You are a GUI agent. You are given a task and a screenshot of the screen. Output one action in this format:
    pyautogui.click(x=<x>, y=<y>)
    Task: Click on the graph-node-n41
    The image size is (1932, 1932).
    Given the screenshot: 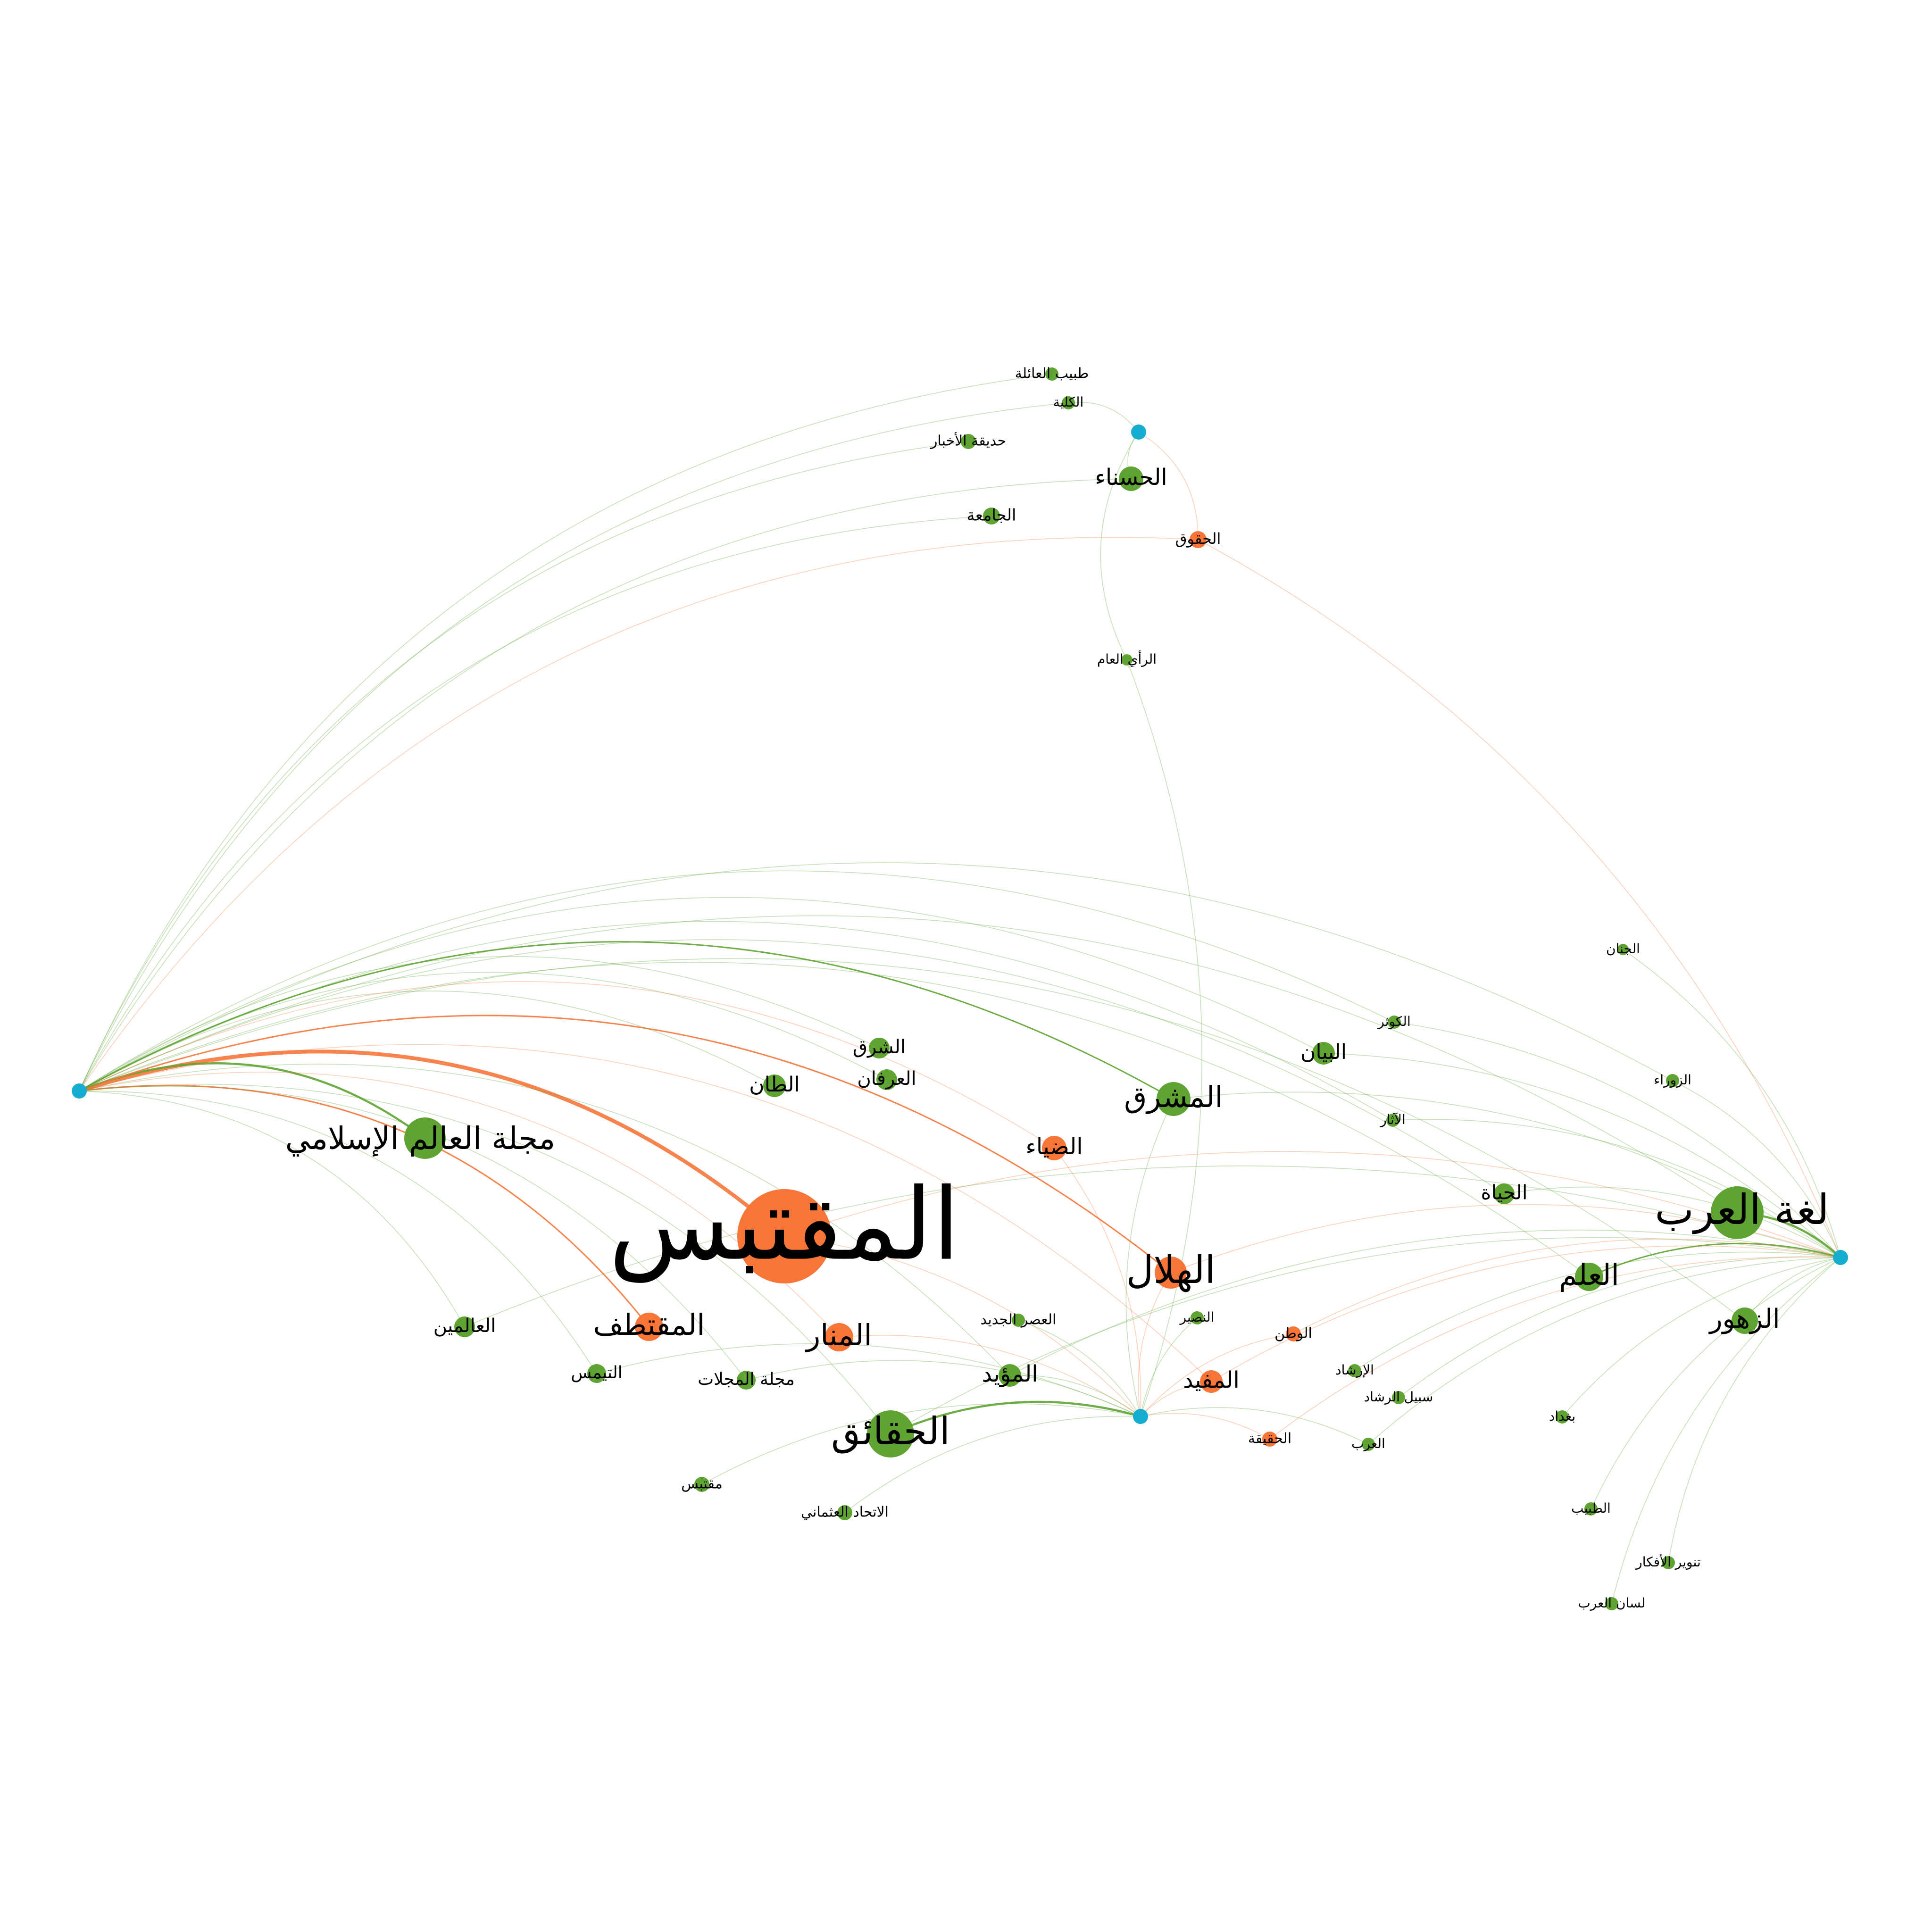 What is the action you would take?
    pyautogui.click(x=1069, y=402)
    